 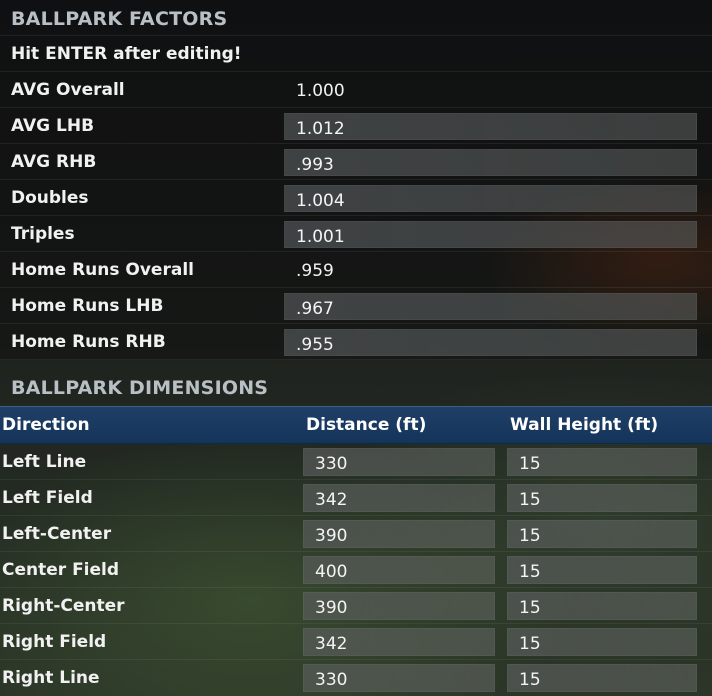 I want to click on dimensions-title: BALLPARK DIMENSIONS, so click(x=140, y=388).